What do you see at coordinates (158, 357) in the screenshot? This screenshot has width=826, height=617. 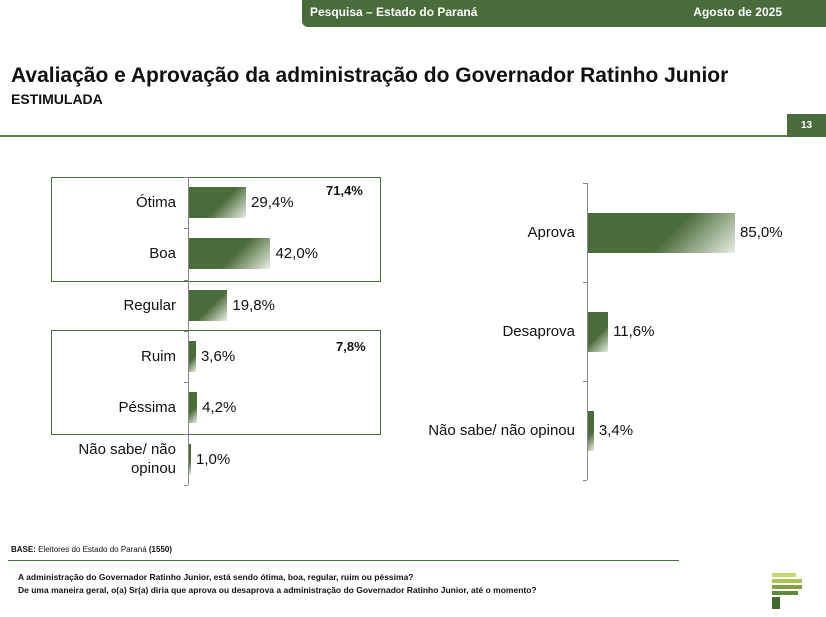 I see `evaluation-category-label: Ruim` at bounding box center [158, 357].